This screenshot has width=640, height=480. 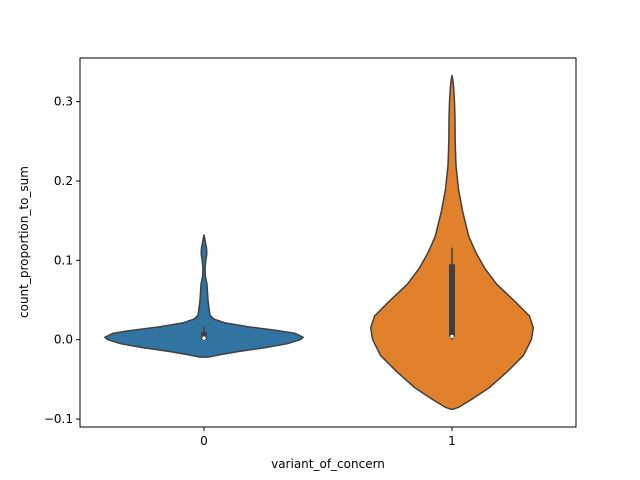 What do you see at coordinates (63, 340) in the screenshot?
I see `y-tick-label: 0.0` at bounding box center [63, 340].